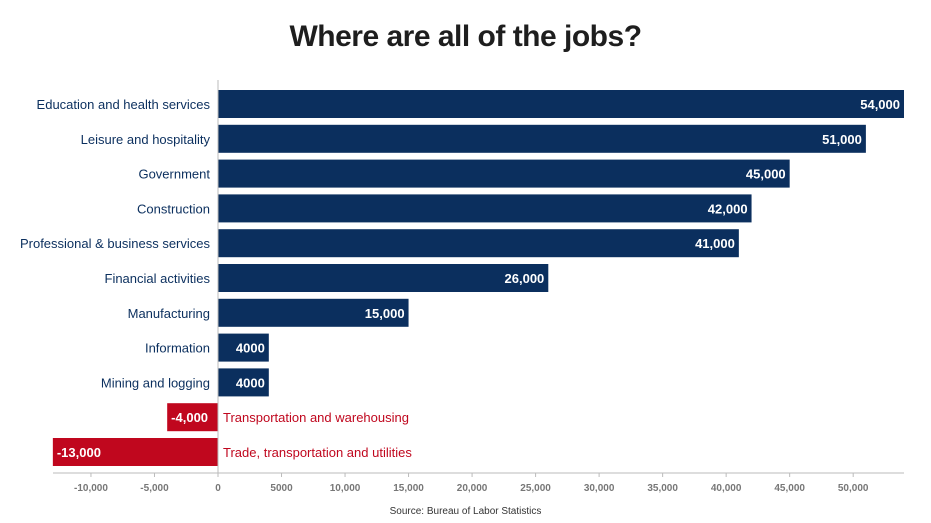 The height and width of the screenshot is (523, 931). What do you see at coordinates (478, 243) in the screenshot?
I see `bar-professional-business-services` at bounding box center [478, 243].